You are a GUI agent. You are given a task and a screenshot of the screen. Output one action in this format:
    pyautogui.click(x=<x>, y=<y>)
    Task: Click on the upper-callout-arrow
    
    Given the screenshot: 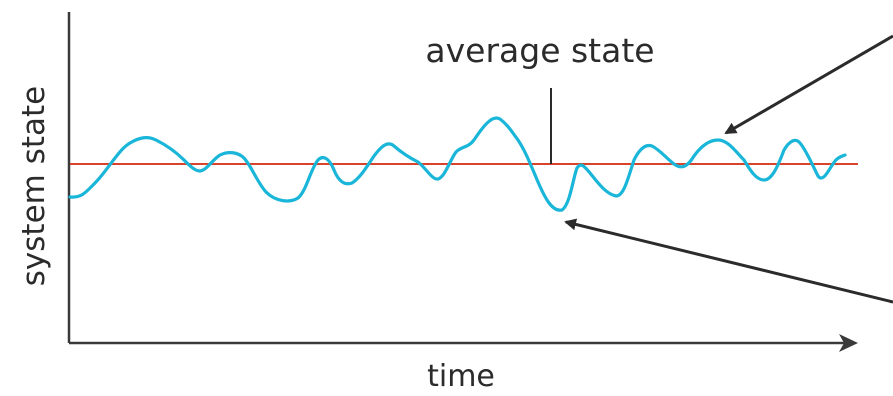 What is the action you would take?
    pyautogui.click(x=808, y=84)
    